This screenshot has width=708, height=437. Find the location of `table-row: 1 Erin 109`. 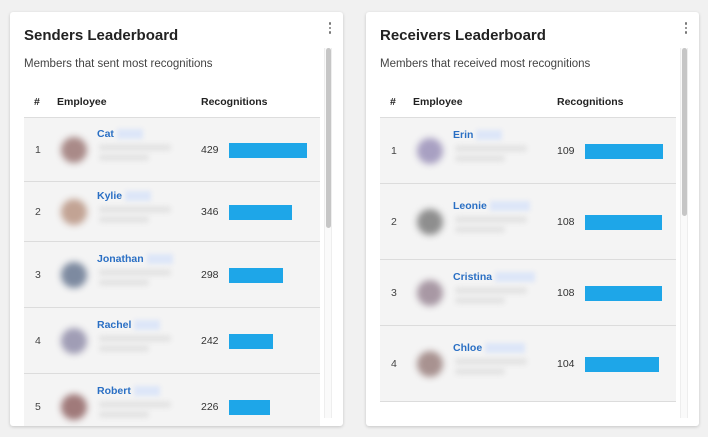

table-row: 1 Erin 109 is located at coordinates (528, 151).